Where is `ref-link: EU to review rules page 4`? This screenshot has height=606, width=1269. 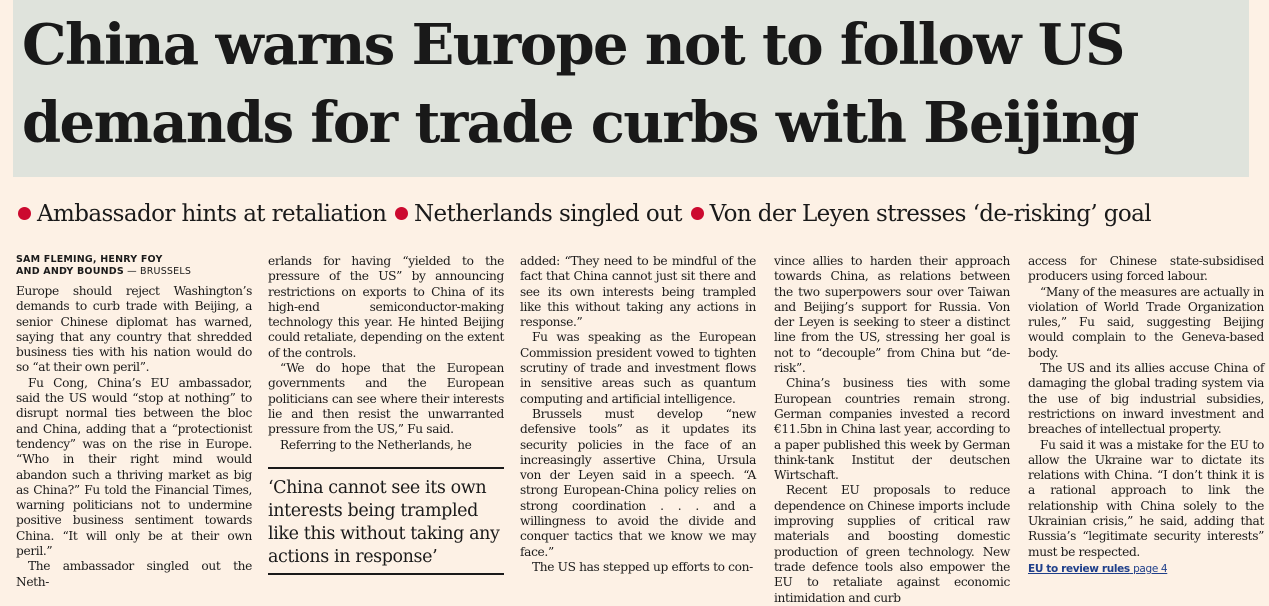
ref-link: EU to review rules page 4 is located at coordinates (1098, 568).